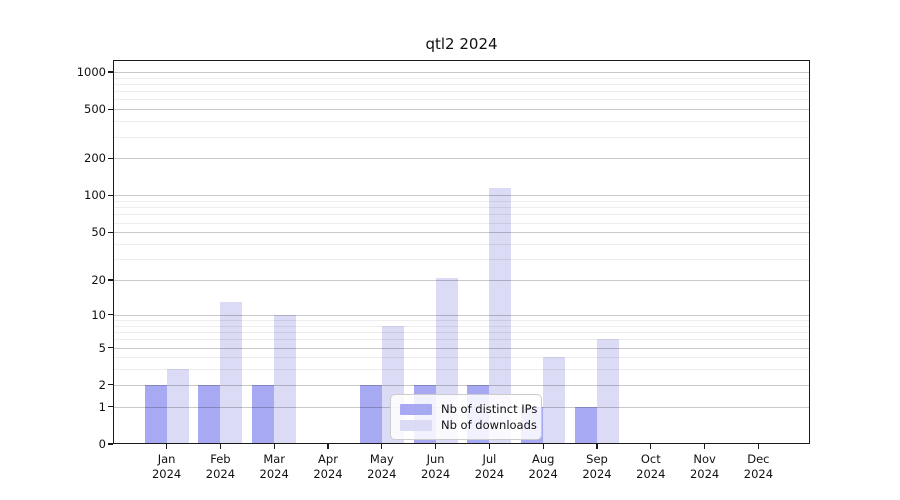 The height and width of the screenshot is (500, 900). I want to click on y-tick-label-20: 20, so click(98, 280).